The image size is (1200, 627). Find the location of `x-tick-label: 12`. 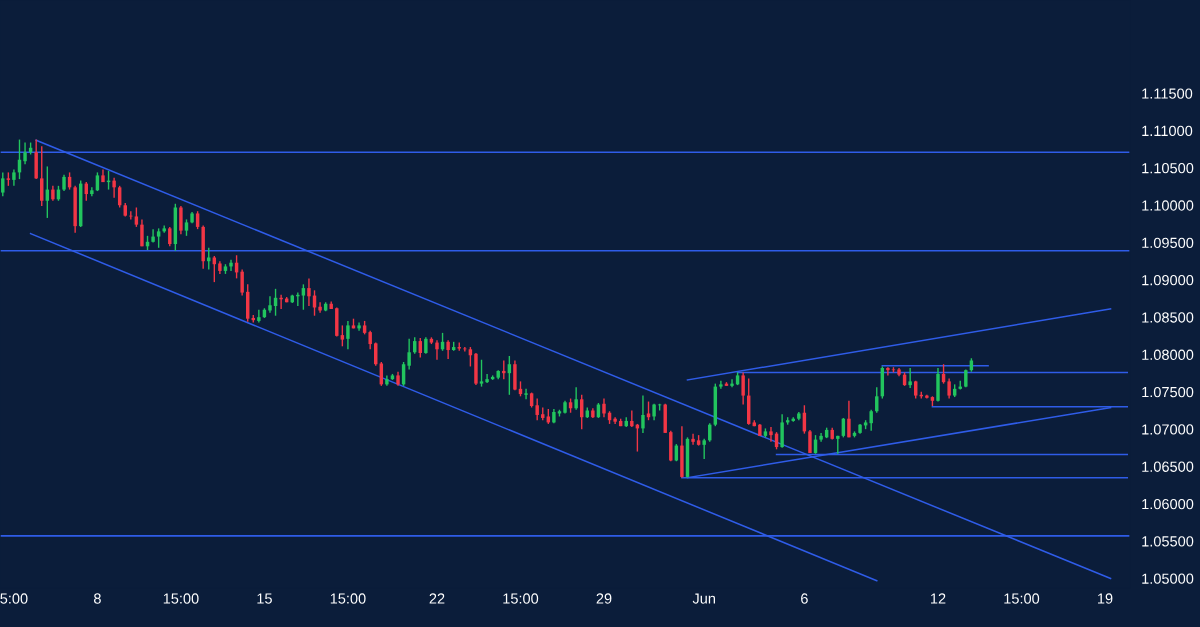

x-tick-label: 12 is located at coordinates (938, 598).